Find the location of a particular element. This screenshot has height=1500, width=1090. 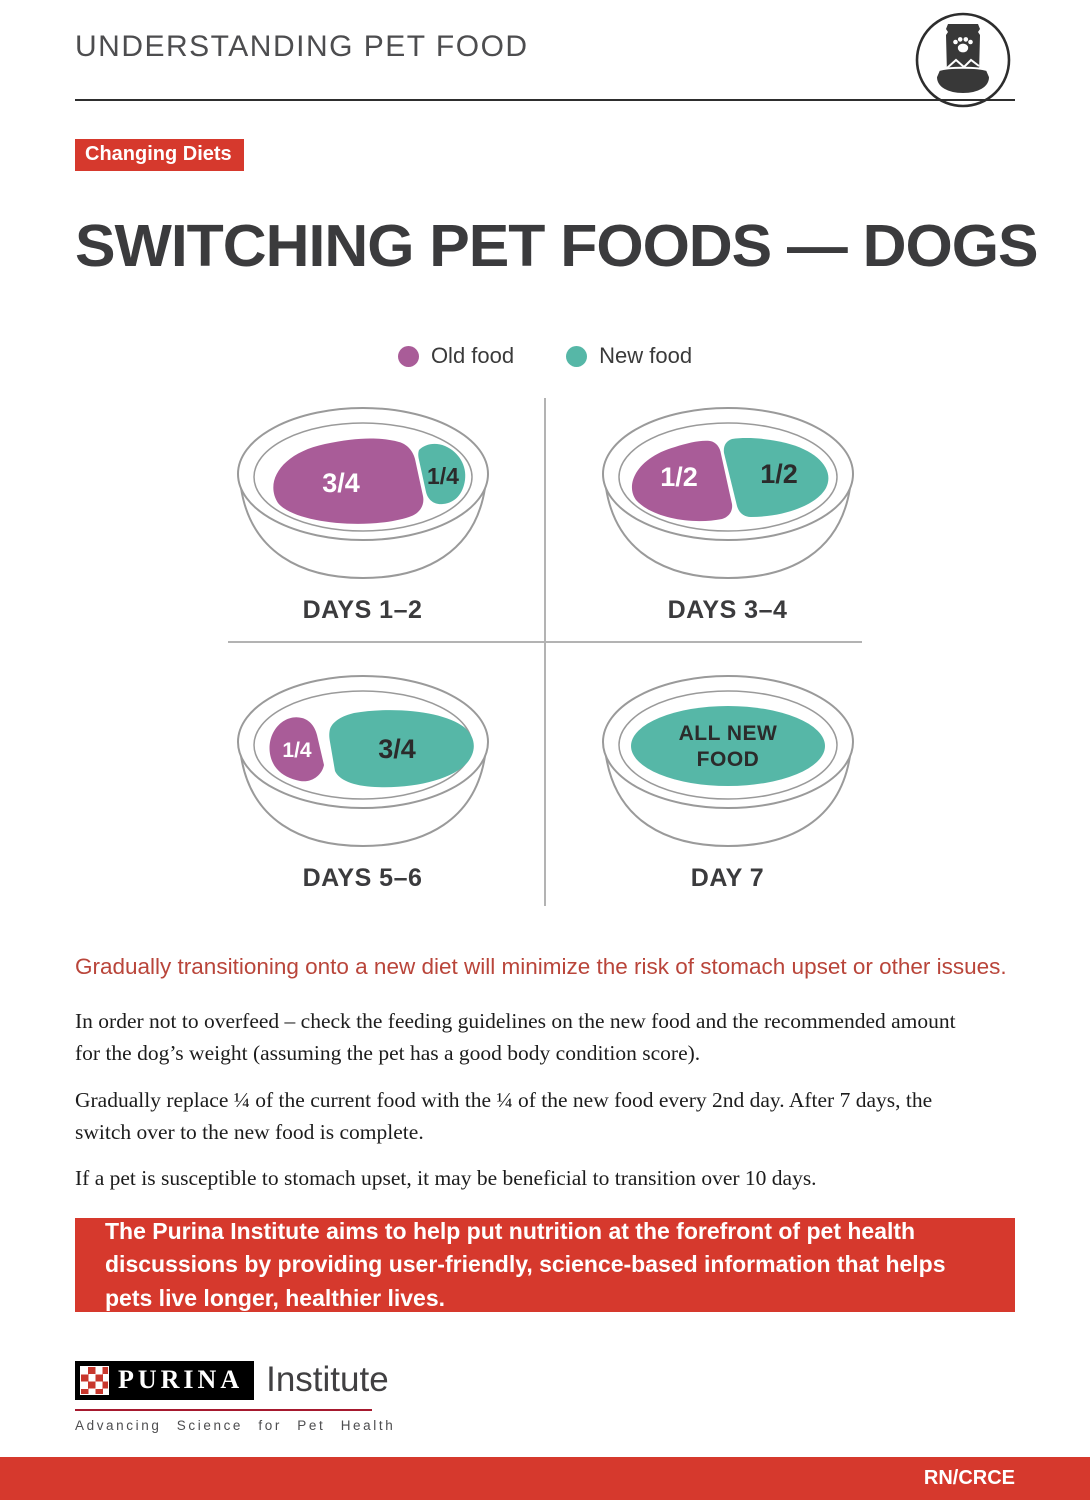

header-divider is located at coordinates (545, 100).